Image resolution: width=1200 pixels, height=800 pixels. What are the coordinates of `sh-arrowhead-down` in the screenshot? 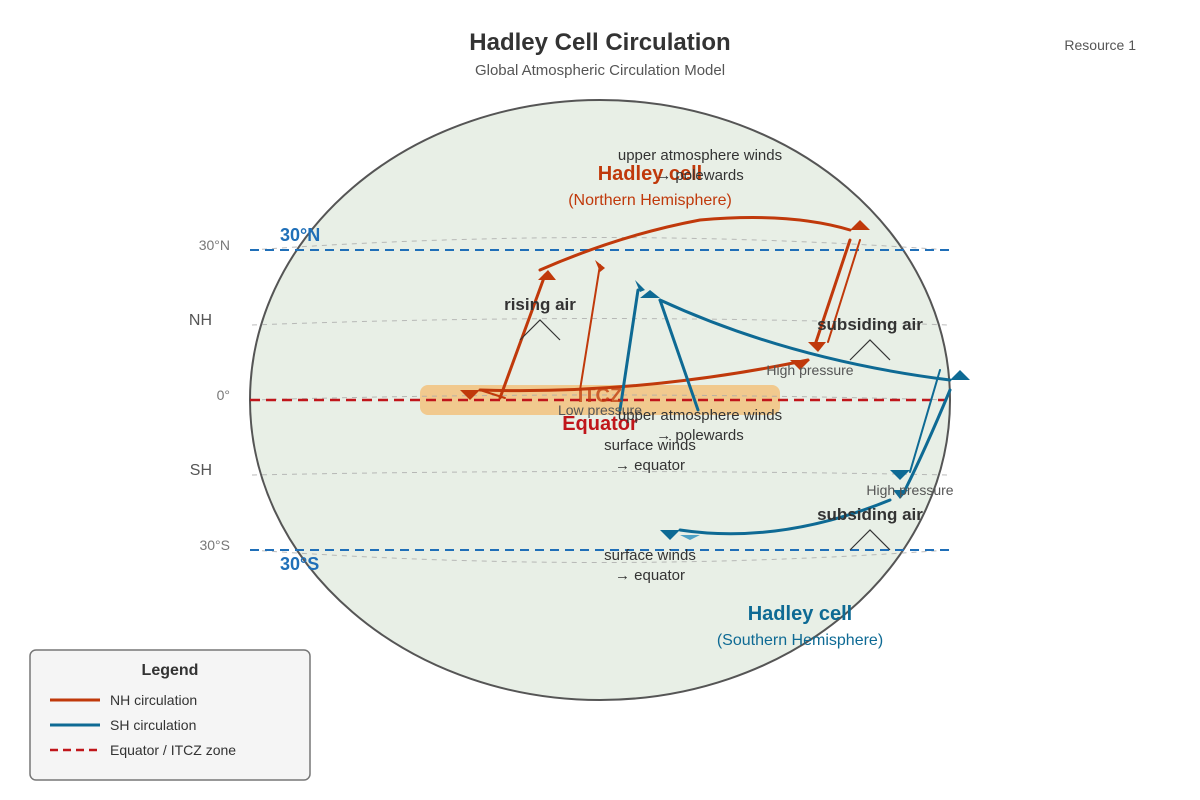 It's located at (900, 475).